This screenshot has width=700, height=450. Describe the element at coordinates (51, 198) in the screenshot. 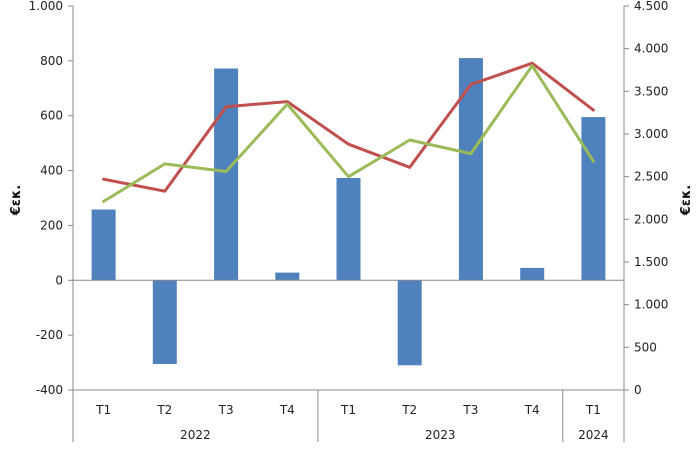

I see `left-axis-ticks: -400 -200 0 200 400 600 800 1.000` at that location.